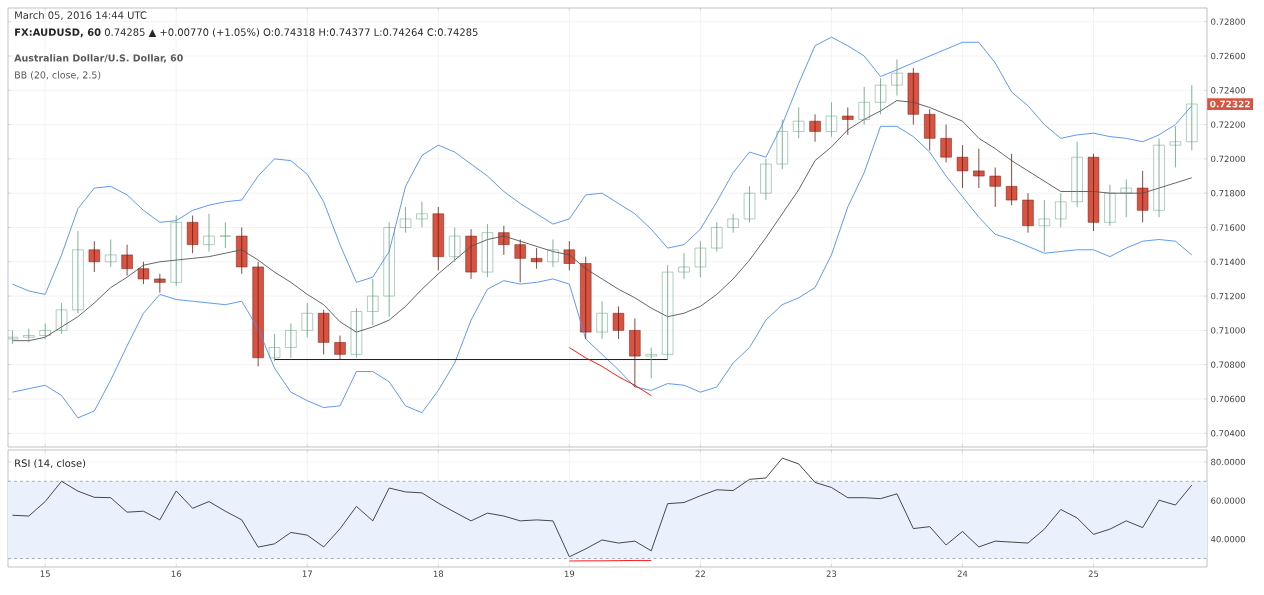 The width and height of the screenshot is (1264, 595). Describe the element at coordinates (1230, 104) in the screenshot. I see `text: 0.72322` at that location.